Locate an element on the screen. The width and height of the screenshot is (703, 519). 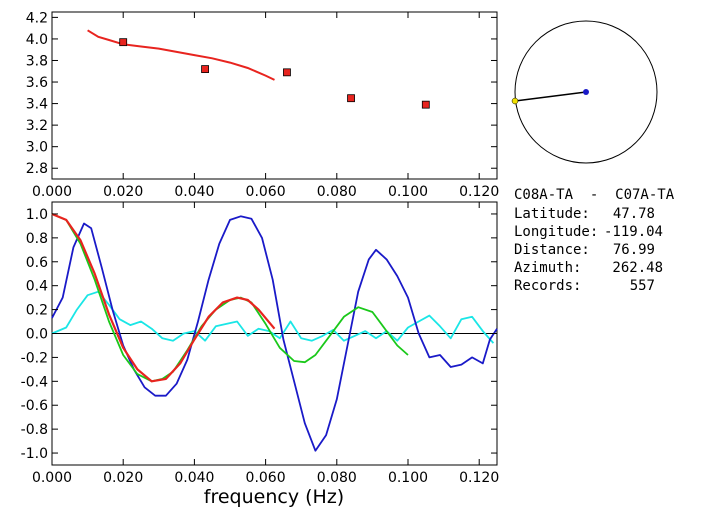
bottom-x-tick-label: 0.040 is located at coordinates (194, 478).